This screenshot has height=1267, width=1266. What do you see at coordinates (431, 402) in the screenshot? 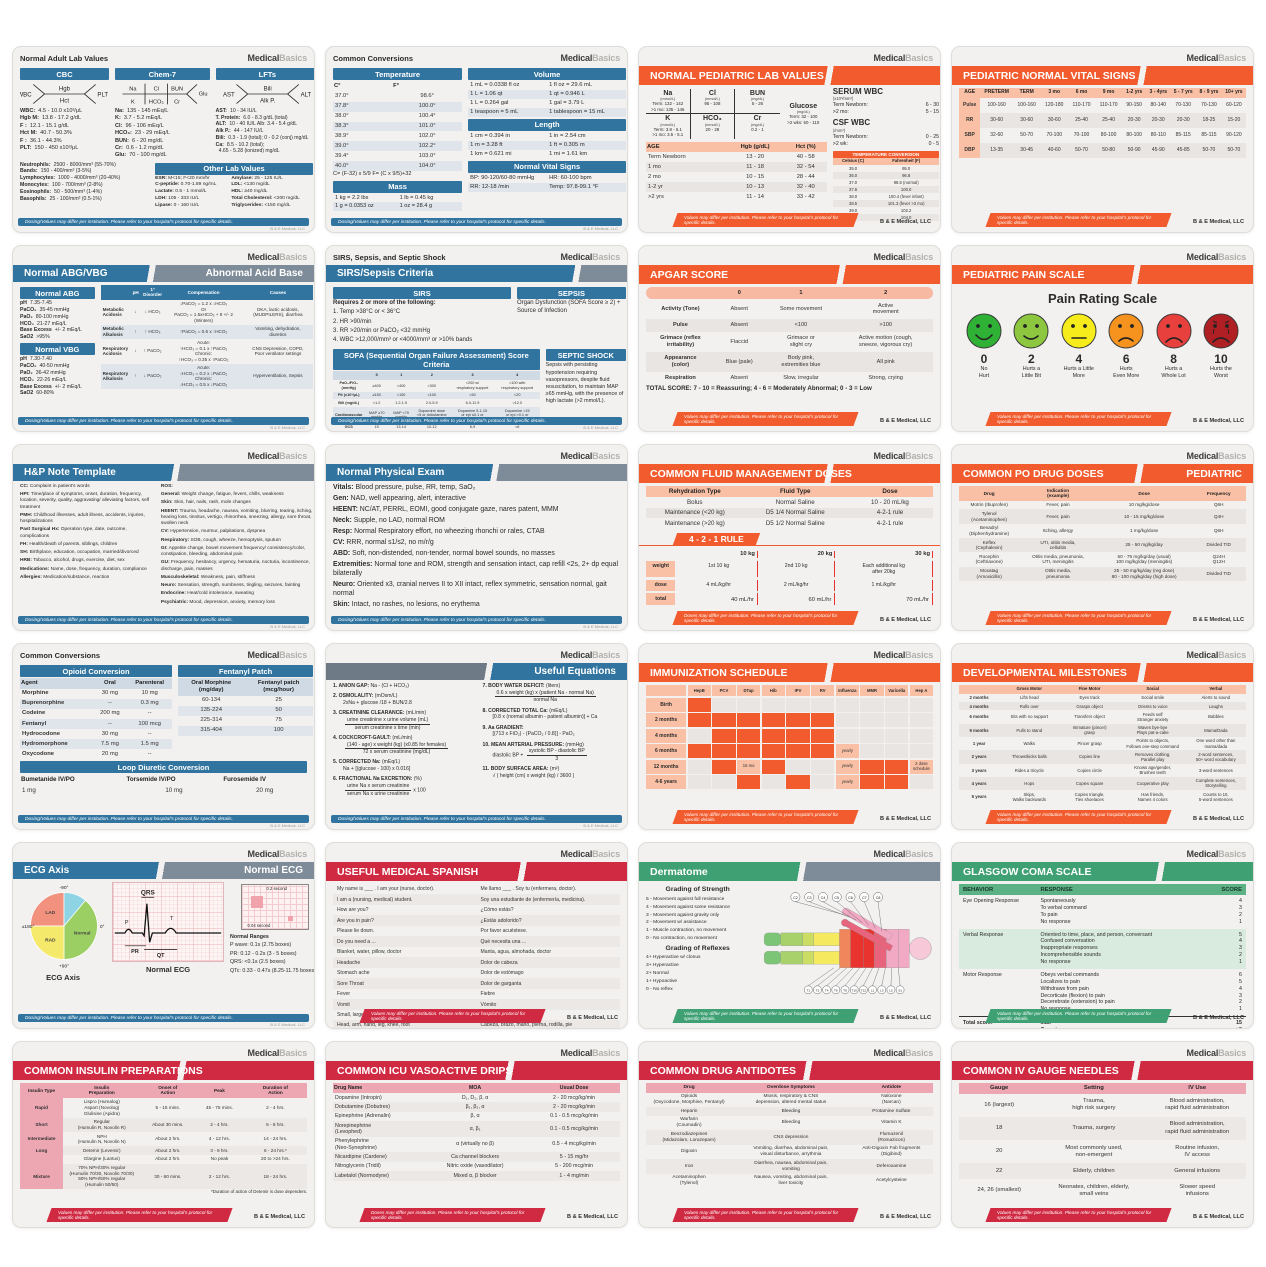
I see `table-cell: 2.0-5.9` at bounding box center [431, 402].